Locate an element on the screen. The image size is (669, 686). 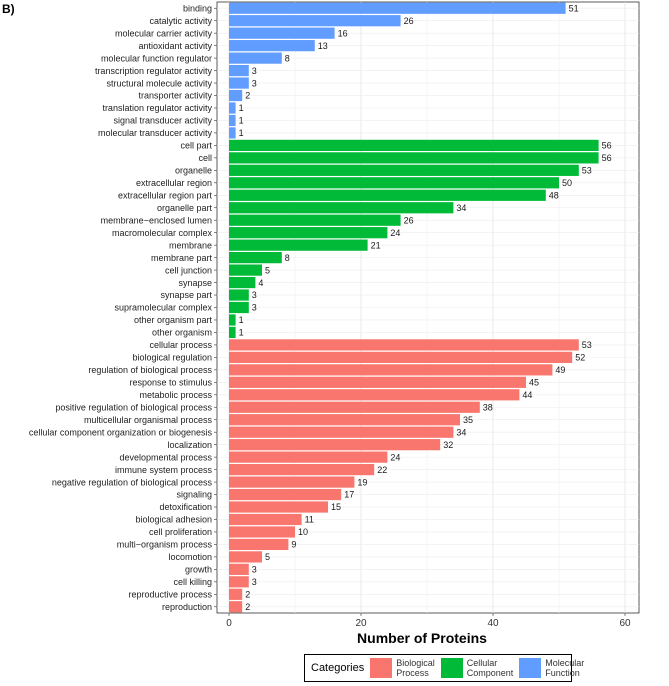
category-label: transcription regulator activity is located at coordinates (154, 71).